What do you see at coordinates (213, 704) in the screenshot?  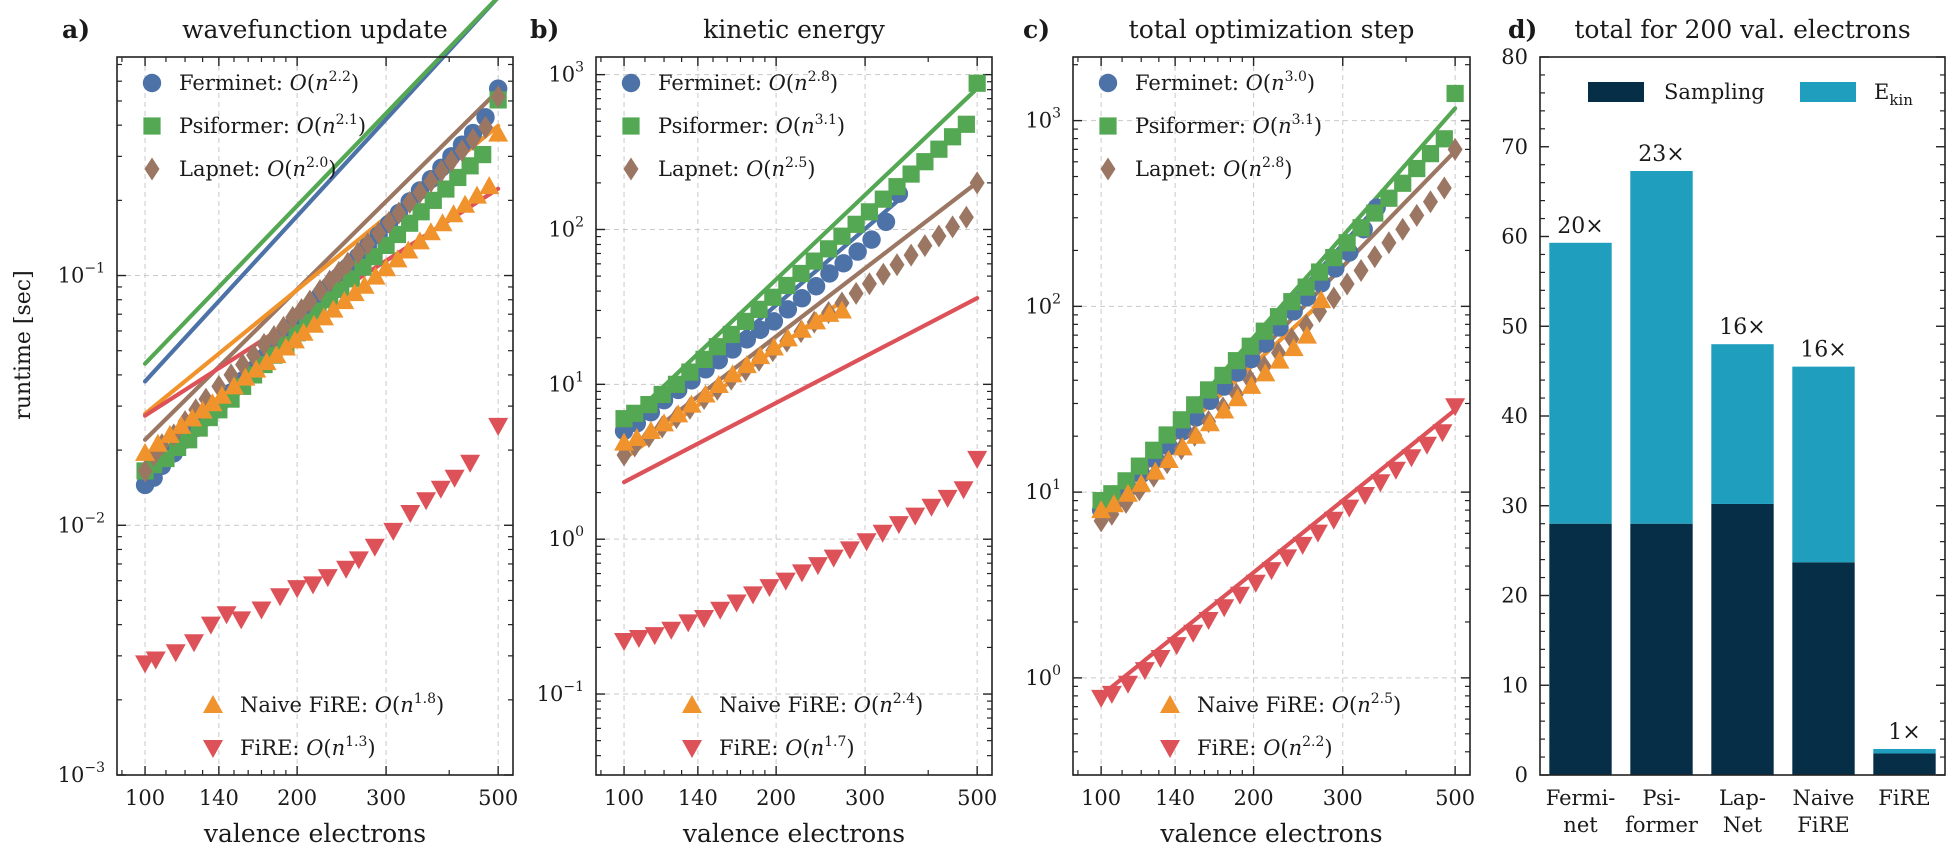 I see `legend-marker-naive` at bounding box center [213, 704].